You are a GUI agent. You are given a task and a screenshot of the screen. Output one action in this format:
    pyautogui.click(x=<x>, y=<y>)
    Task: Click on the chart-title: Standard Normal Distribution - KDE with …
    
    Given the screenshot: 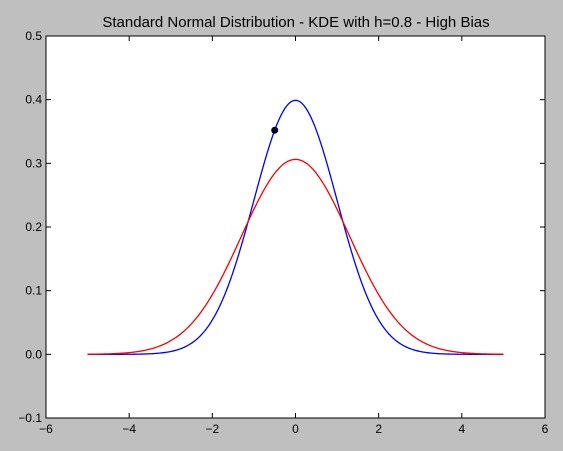 What is the action you would take?
    pyautogui.click(x=295, y=22)
    